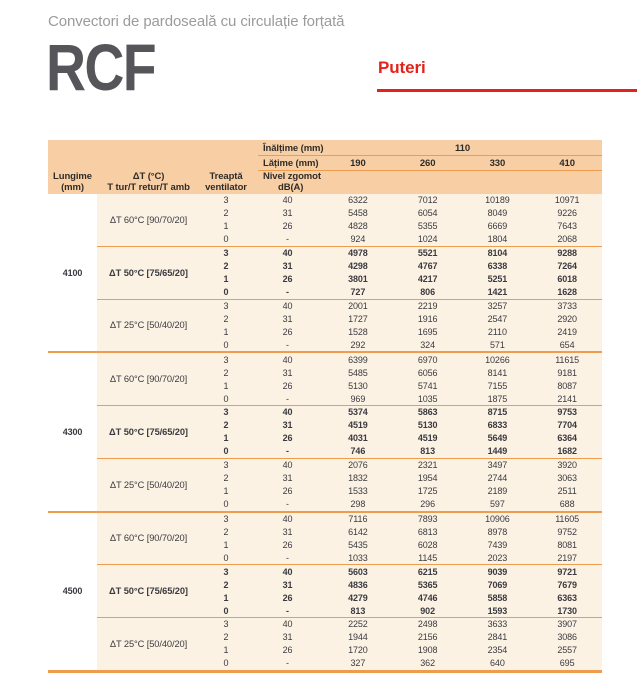 Image resolution: width=637 pixels, height=700 pixels. Describe the element at coordinates (427, 359) in the screenshot. I see `power-value-cell-260: 6970` at that location.